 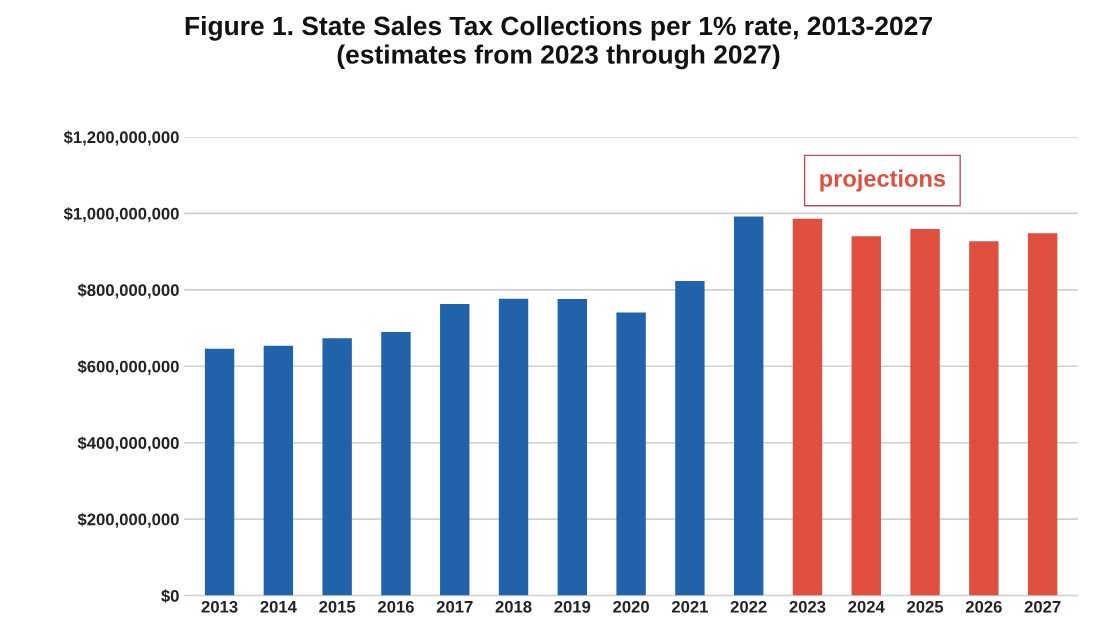 I want to click on x-tick-label: 2022, so click(x=748, y=606).